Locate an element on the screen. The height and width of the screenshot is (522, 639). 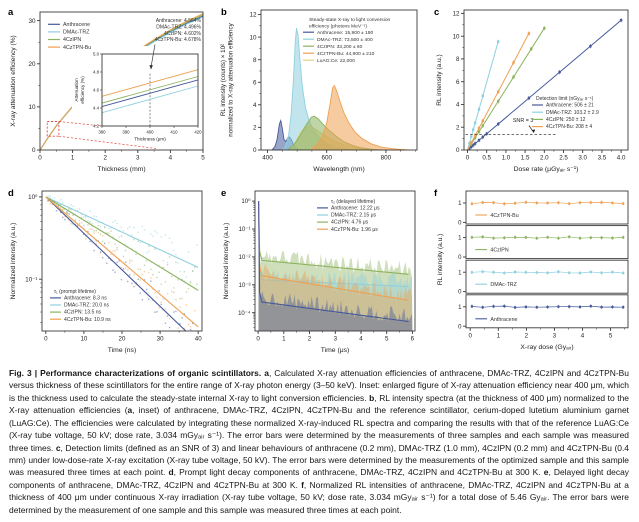
svg-text:X-ray attenuation efficiency (: X-ray attenuation efficiency (%) is located at coordinates (13, 81).